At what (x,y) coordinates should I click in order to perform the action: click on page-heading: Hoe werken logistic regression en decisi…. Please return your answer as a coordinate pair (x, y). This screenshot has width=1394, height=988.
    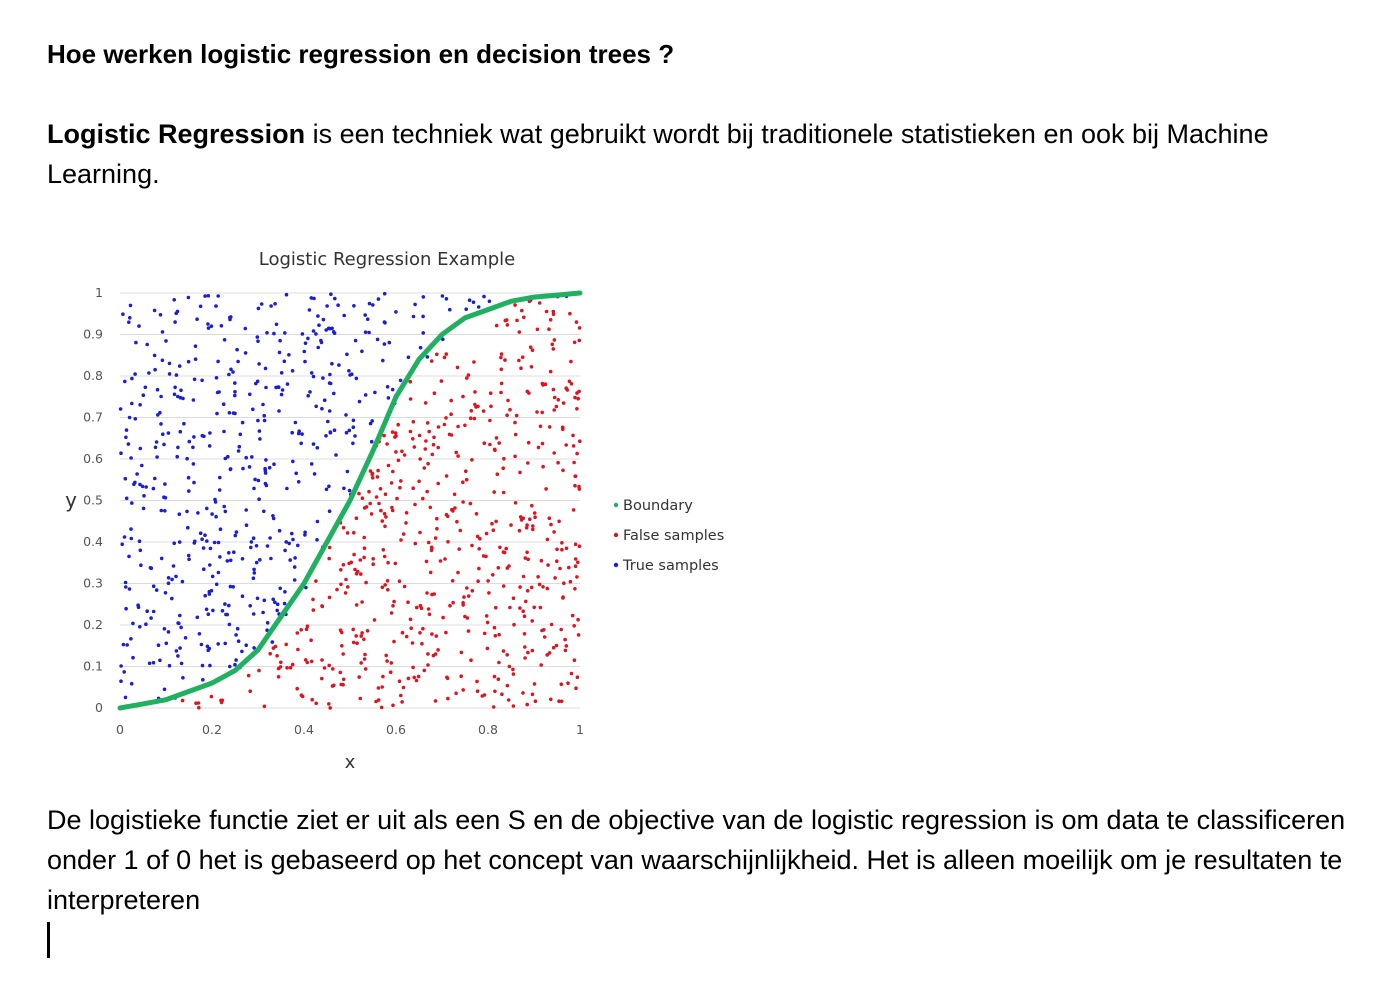
    Looking at the image, I should click on (361, 54).